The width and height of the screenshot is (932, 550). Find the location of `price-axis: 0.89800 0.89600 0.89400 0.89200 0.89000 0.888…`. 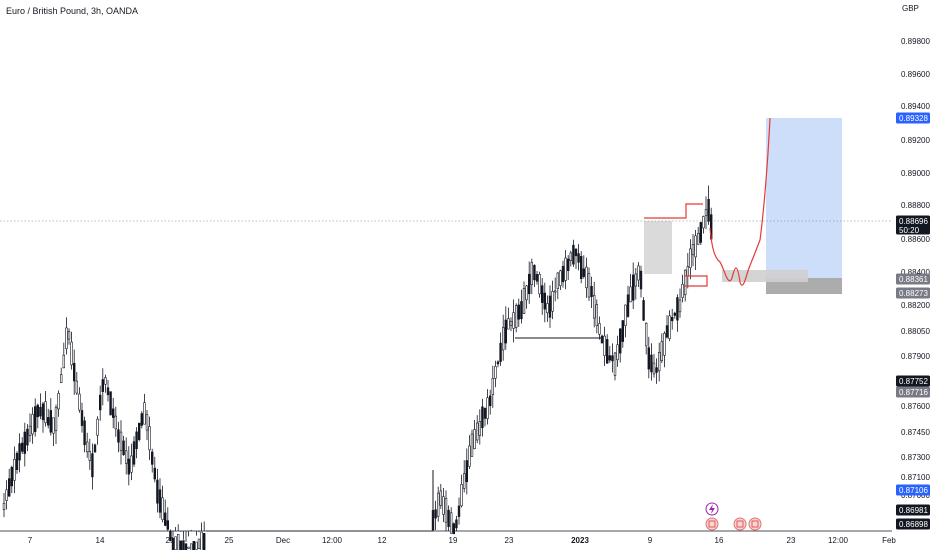

price-axis: 0.89800 0.89600 0.89400 0.89200 0.89000 0.888… is located at coordinates (915, 268).